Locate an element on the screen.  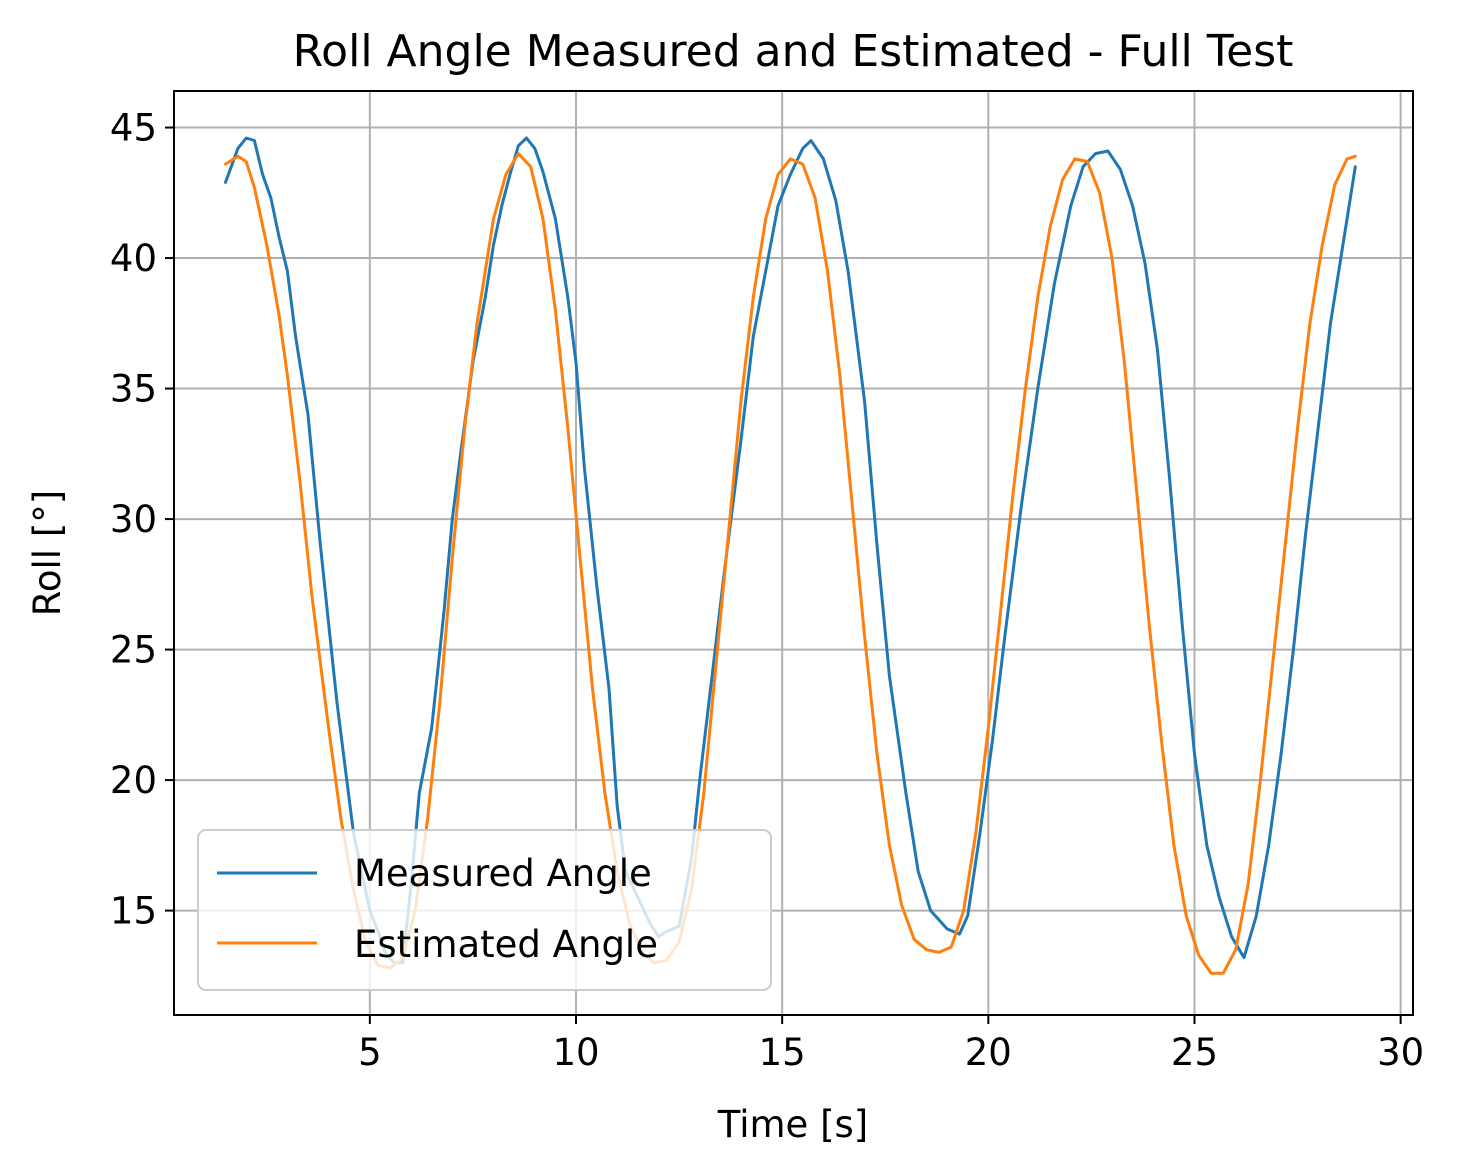
x-axis-ticks: 5 10 15 20 25 30 is located at coordinates (891, 1044).